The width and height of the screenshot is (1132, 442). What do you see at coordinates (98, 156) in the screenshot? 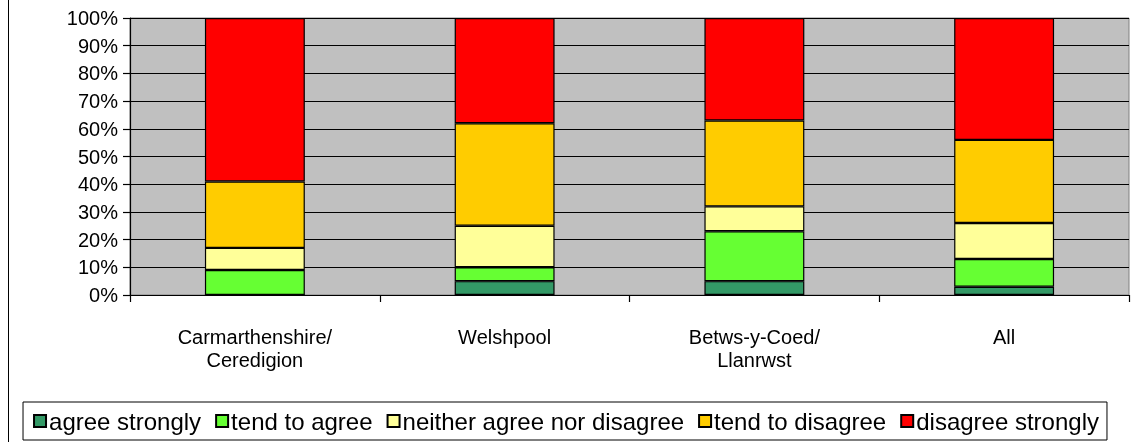
I see `y-tick-label: 50%` at bounding box center [98, 156].